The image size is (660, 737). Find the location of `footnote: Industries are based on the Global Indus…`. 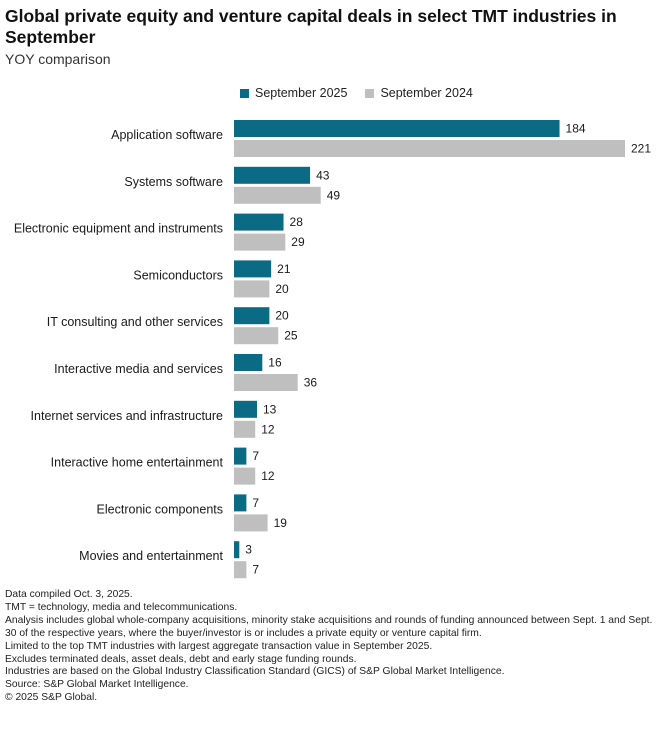

footnote: Industries are based on the Global Indus… is located at coordinates (255, 672).